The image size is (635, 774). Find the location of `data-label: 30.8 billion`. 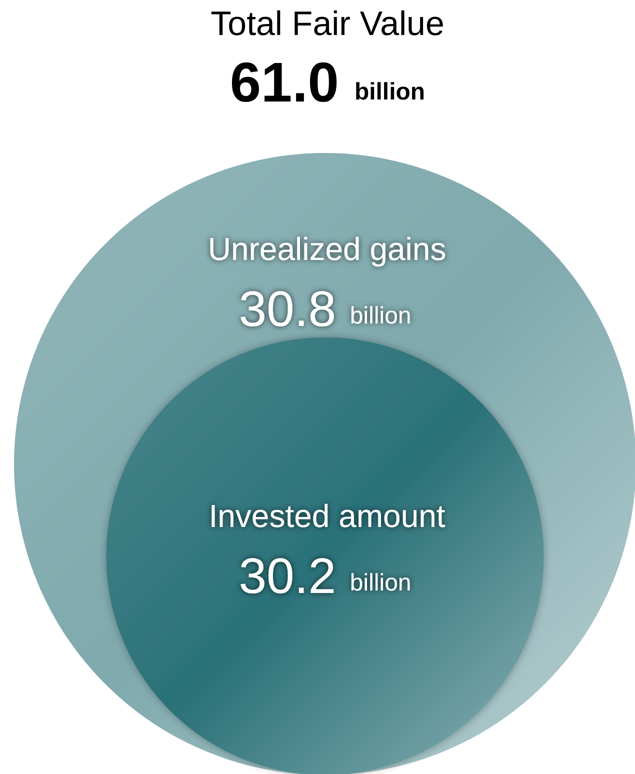

data-label: 30.8 billion is located at coordinates (325, 309).